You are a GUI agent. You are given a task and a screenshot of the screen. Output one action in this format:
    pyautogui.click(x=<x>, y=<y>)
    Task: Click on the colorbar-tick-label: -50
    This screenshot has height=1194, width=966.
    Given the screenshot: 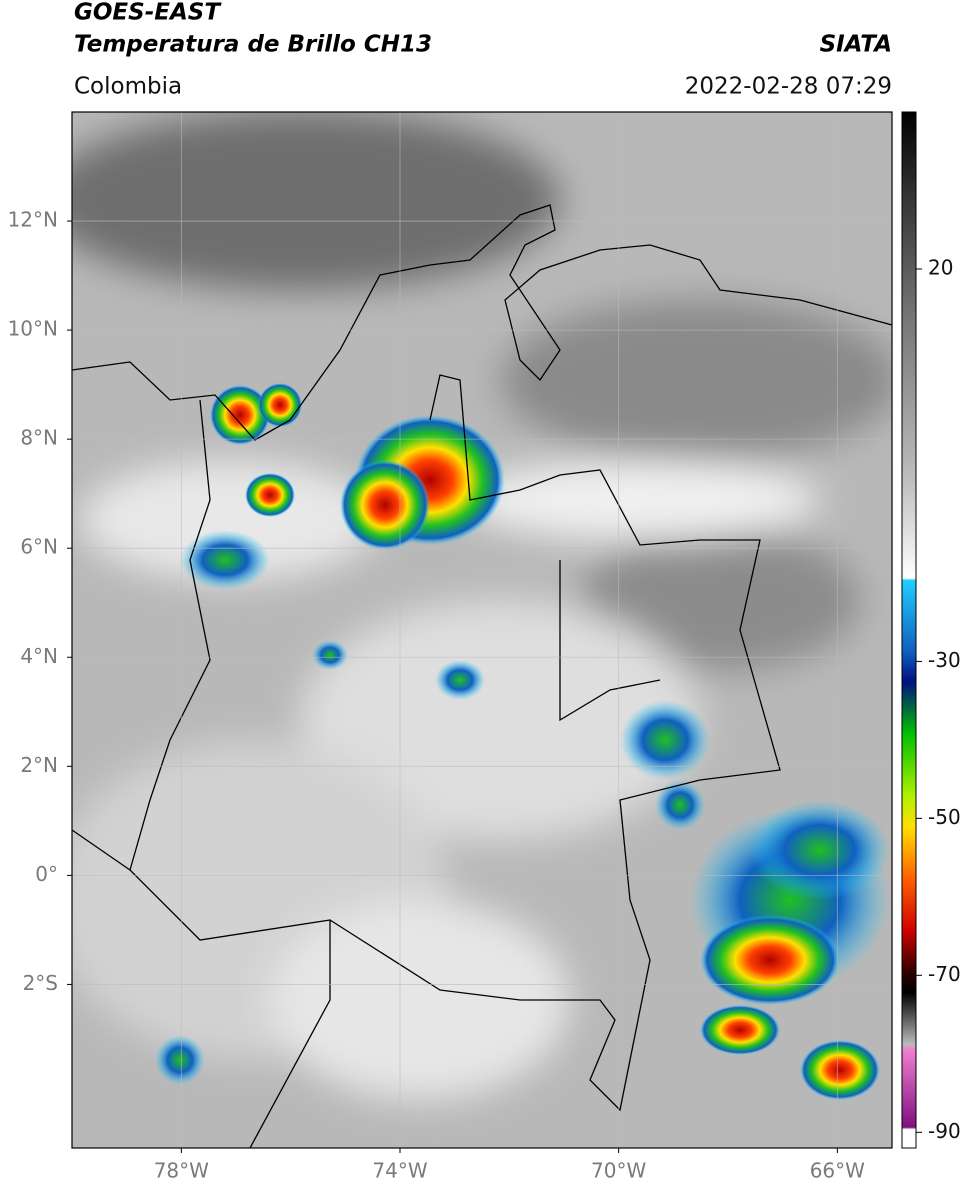 What is the action you would take?
    pyautogui.click(x=944, y=817)
    